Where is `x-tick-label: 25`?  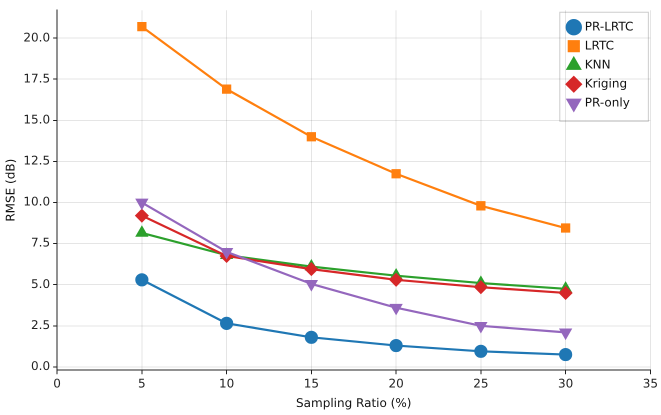 x-tick-label: 25 is located at coordinates (481, 383).